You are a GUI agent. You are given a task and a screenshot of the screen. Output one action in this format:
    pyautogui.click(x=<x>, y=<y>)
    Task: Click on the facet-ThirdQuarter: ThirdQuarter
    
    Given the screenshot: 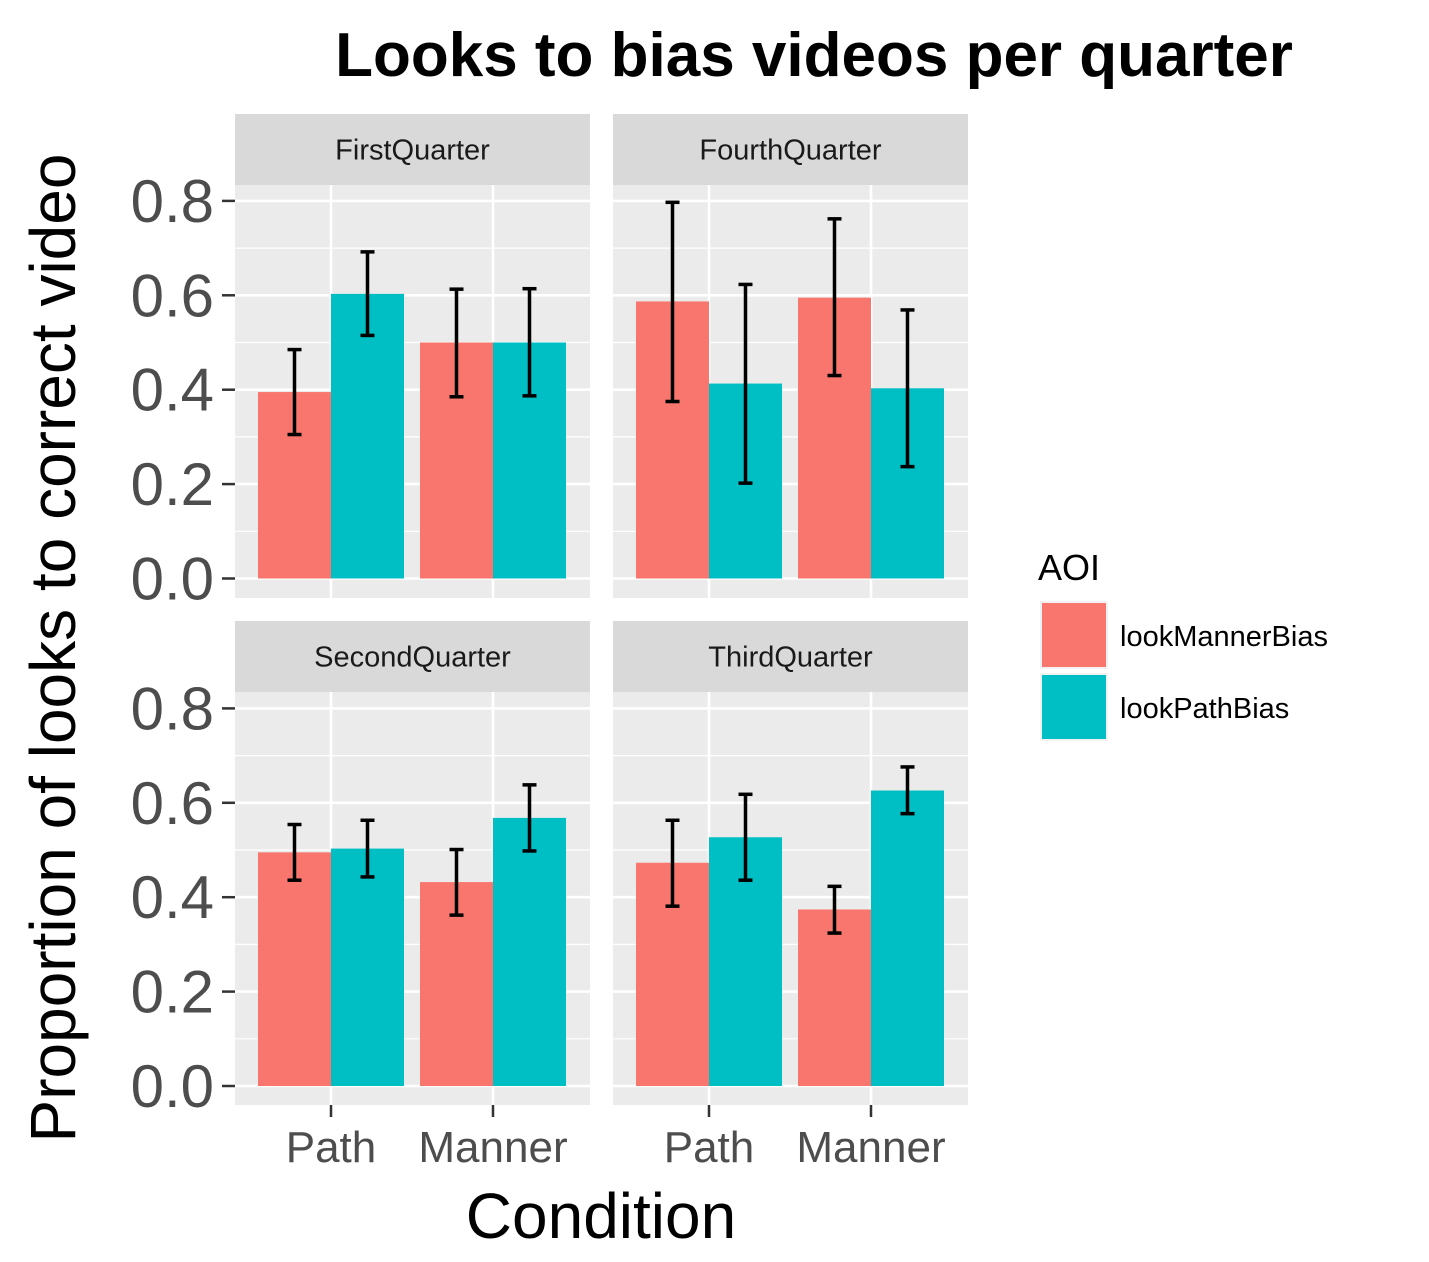 What is the action you would take?
    pyautogui.click(x=790, y=863)
    